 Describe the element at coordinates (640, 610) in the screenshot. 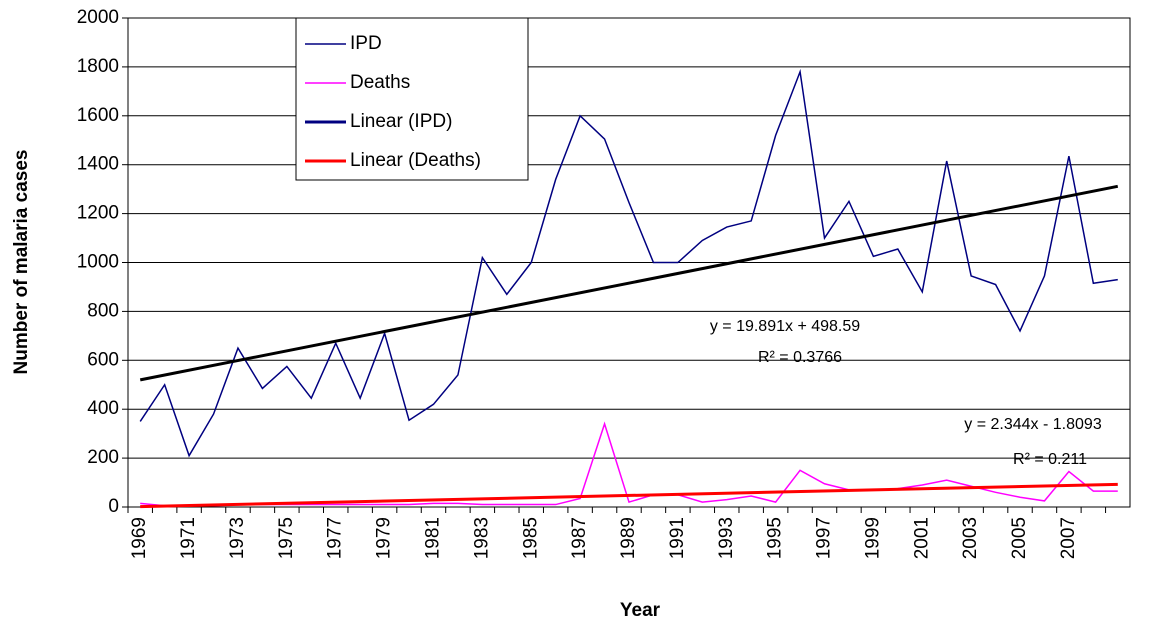

I see `x-axis-title: Year` at that location.